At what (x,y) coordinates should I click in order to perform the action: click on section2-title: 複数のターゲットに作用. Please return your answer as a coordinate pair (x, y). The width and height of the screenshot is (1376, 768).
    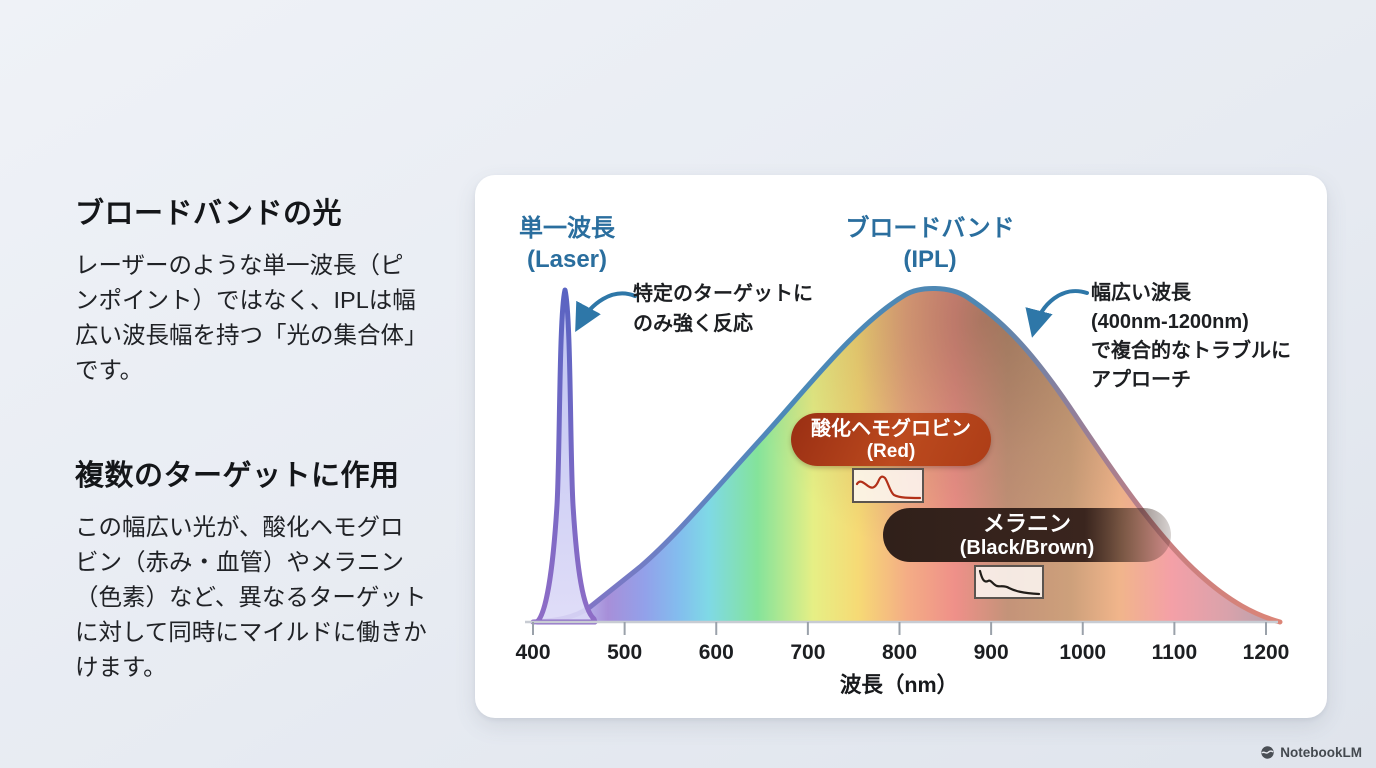
    Looking at the image, I should click on (237, 476).